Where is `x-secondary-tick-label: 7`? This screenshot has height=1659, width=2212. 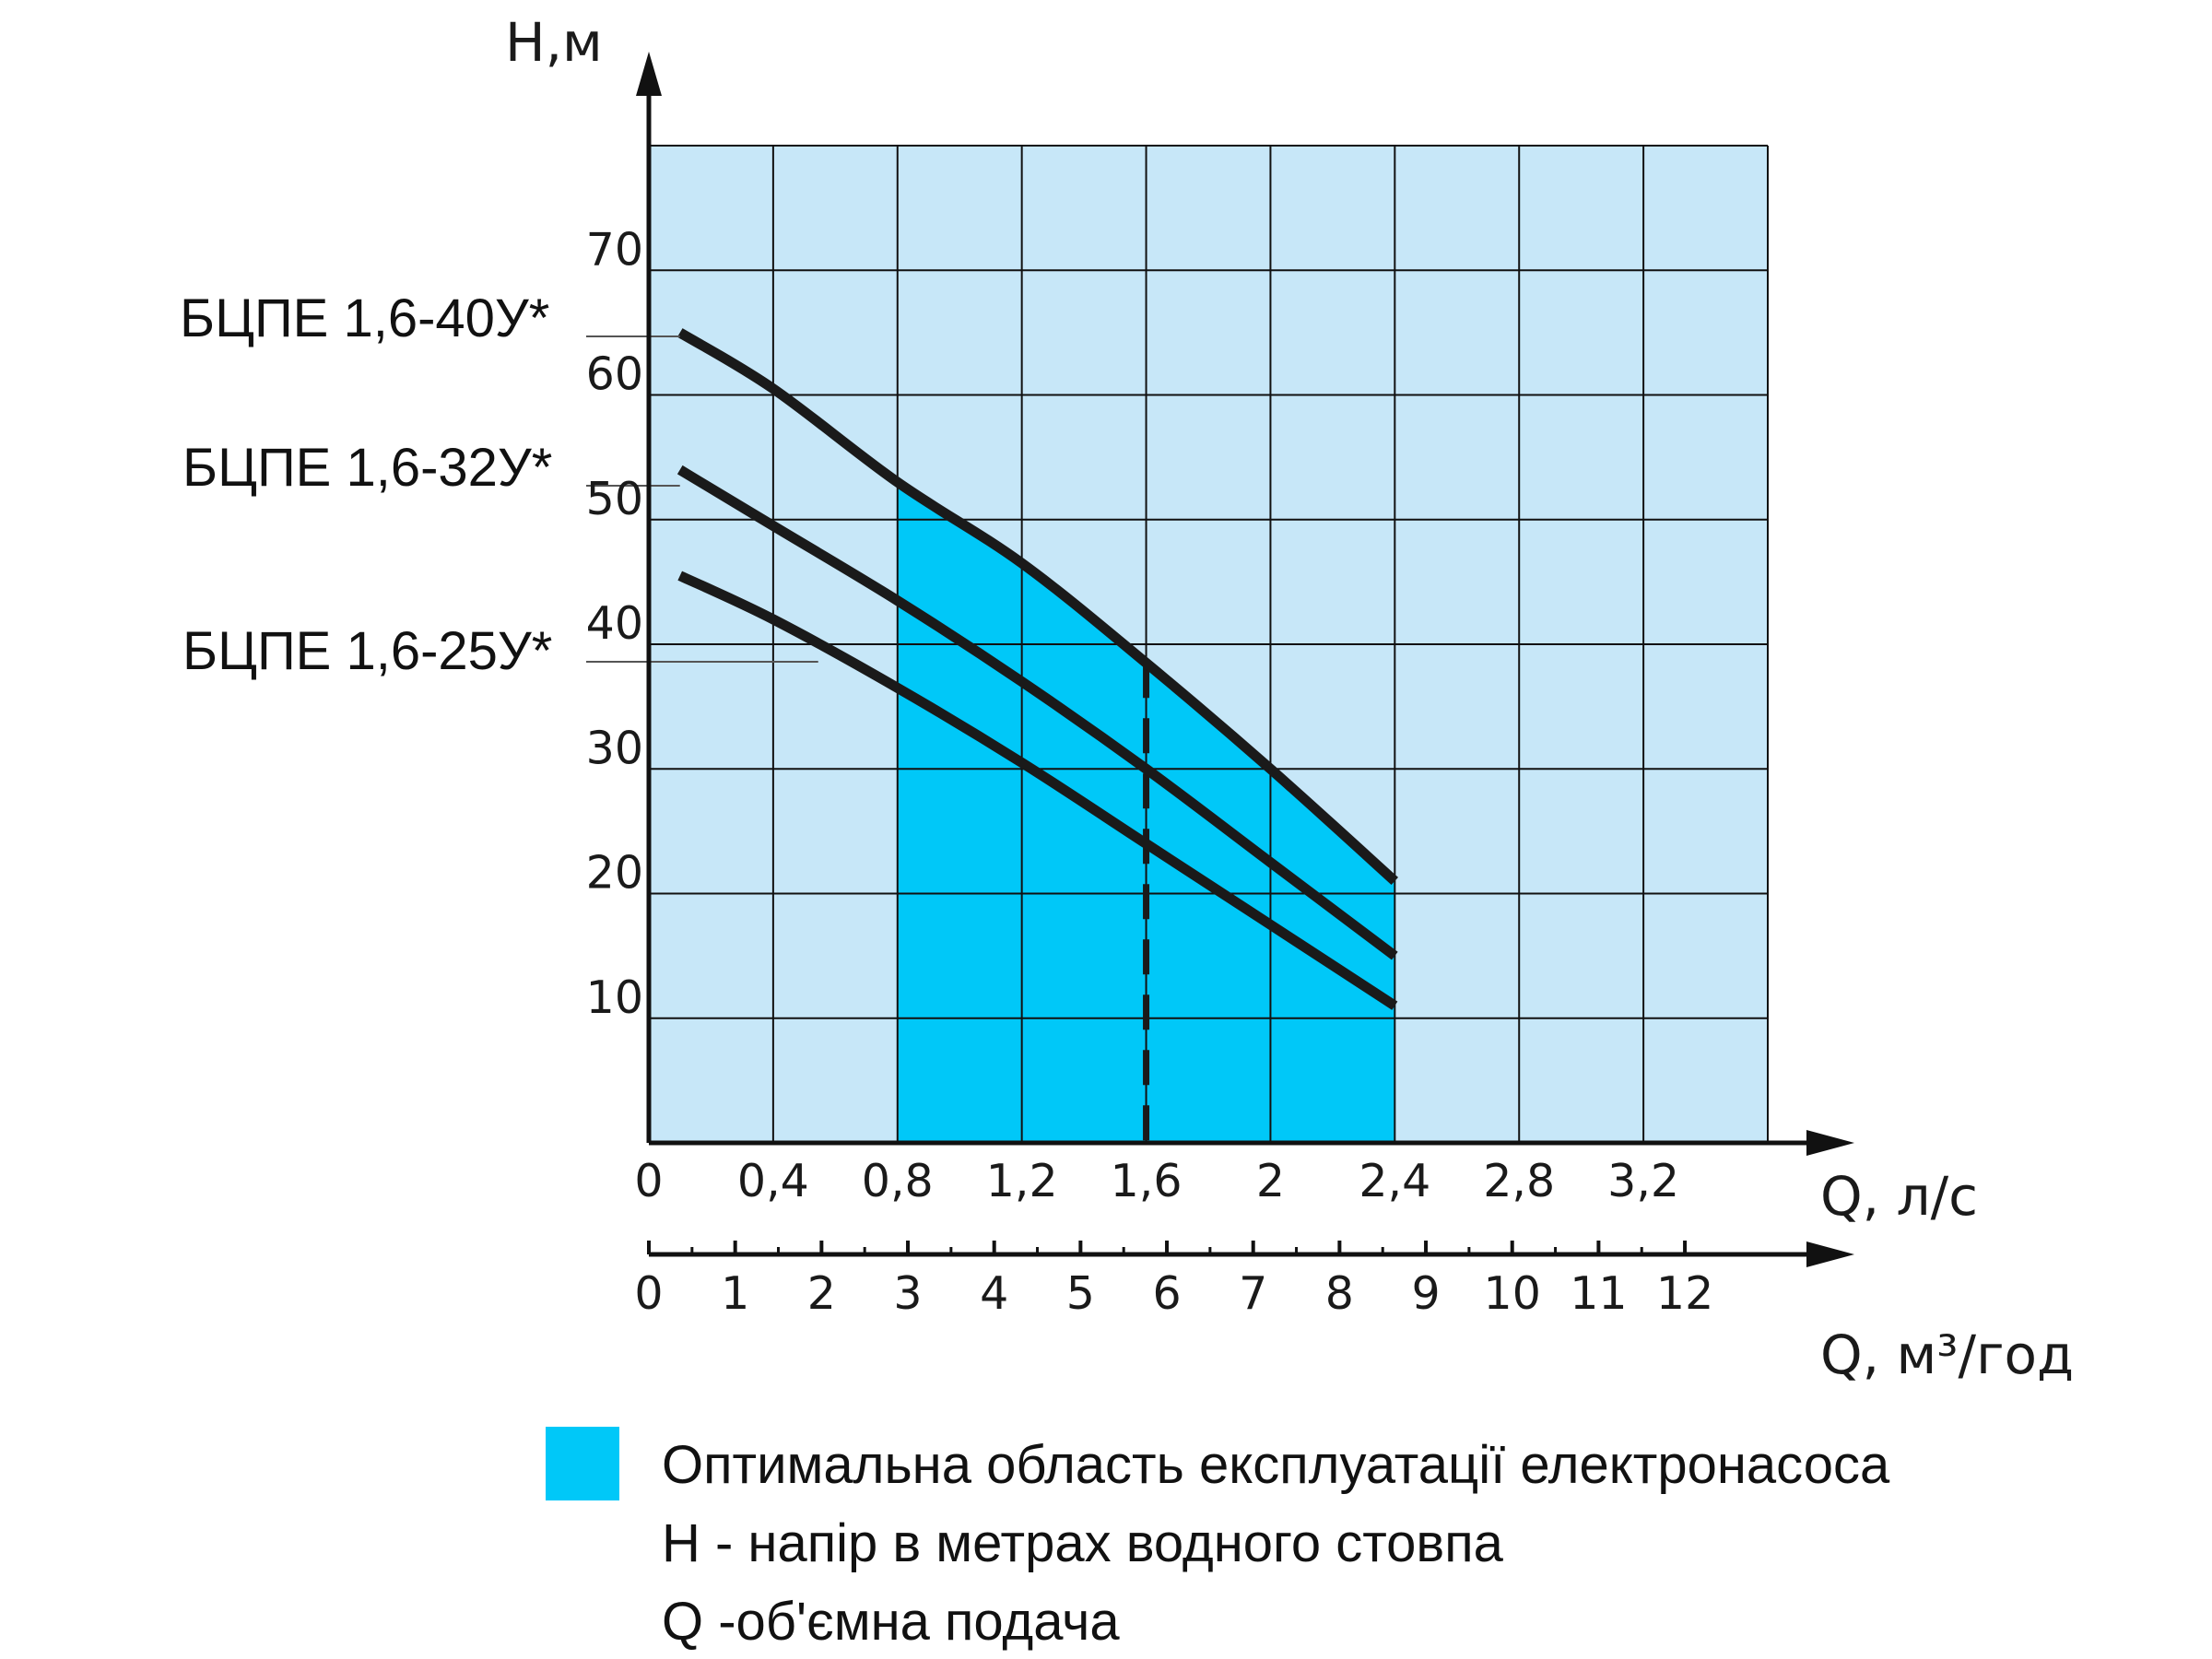 x-secondary-tick-label: 7 is located at coordinates (1253, 1293).